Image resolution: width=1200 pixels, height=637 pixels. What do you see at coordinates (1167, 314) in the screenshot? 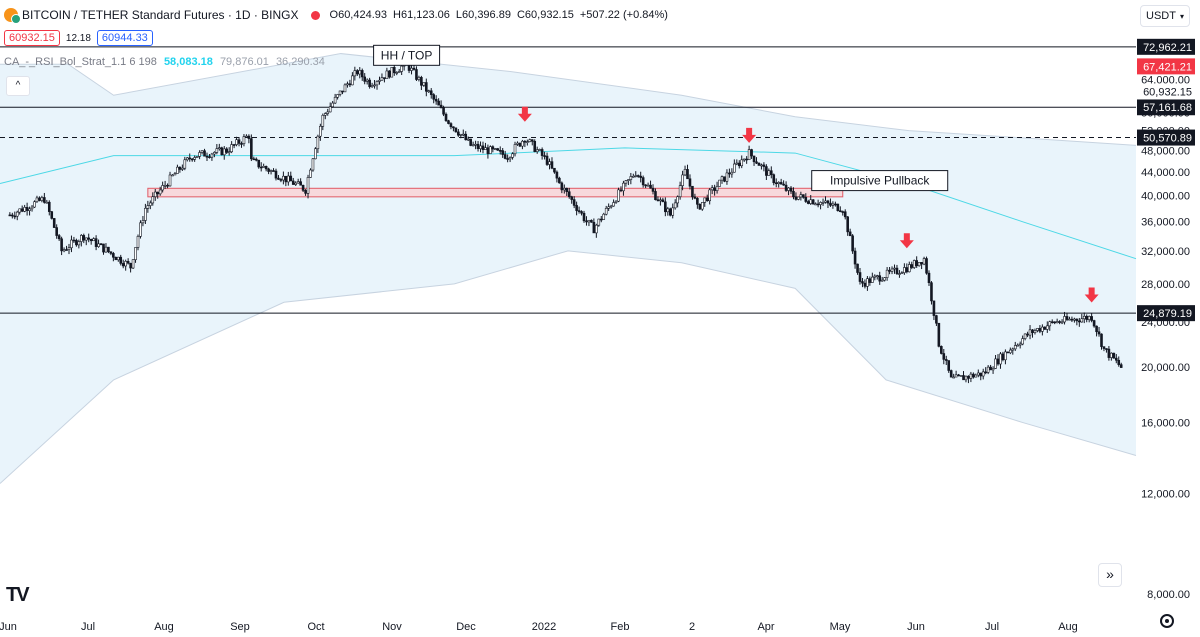
I see `level-tag-3: 24,879.19` at bounding box center [1167, 314].